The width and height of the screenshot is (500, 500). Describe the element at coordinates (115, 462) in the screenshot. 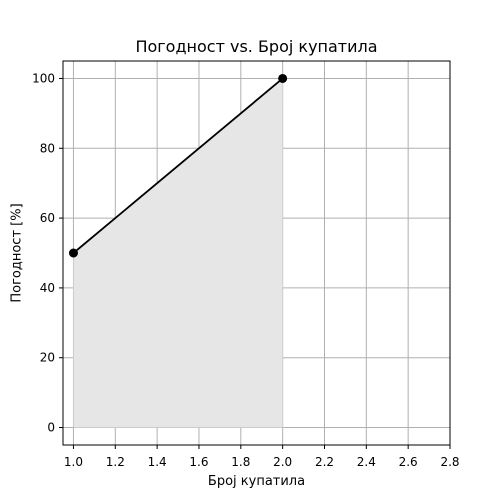

I see `x-tick-label: 1.2` at that location.